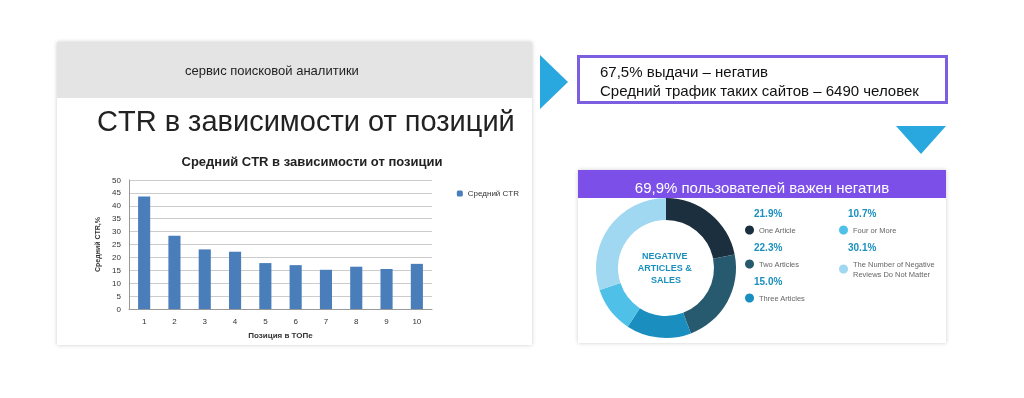 The height and width of the screenshot is (398, 1024). I want to click on y-tick-label: 30, so click(117, 232).